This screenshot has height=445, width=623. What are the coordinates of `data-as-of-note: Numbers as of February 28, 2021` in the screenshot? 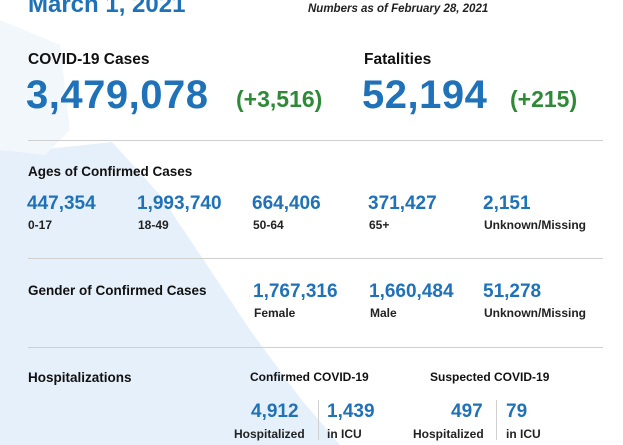 It's located at (398, 9).